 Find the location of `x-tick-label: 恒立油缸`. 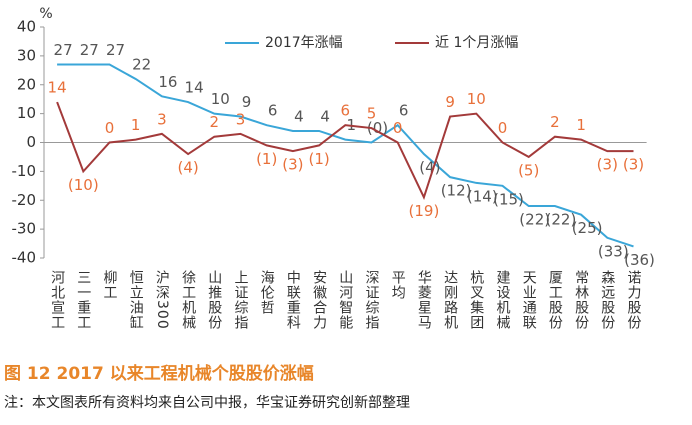

x-tick-label: 恒立油缸 is located at coordinates (136, 300).